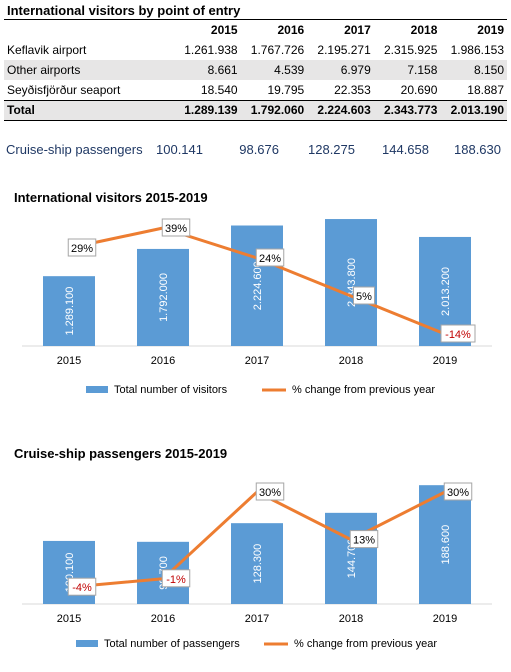 The width and height of the screenshot is (511, 672). Describe the element at coordinates (89, 110) in the screenshot. I see `row-label: Total` at that location.